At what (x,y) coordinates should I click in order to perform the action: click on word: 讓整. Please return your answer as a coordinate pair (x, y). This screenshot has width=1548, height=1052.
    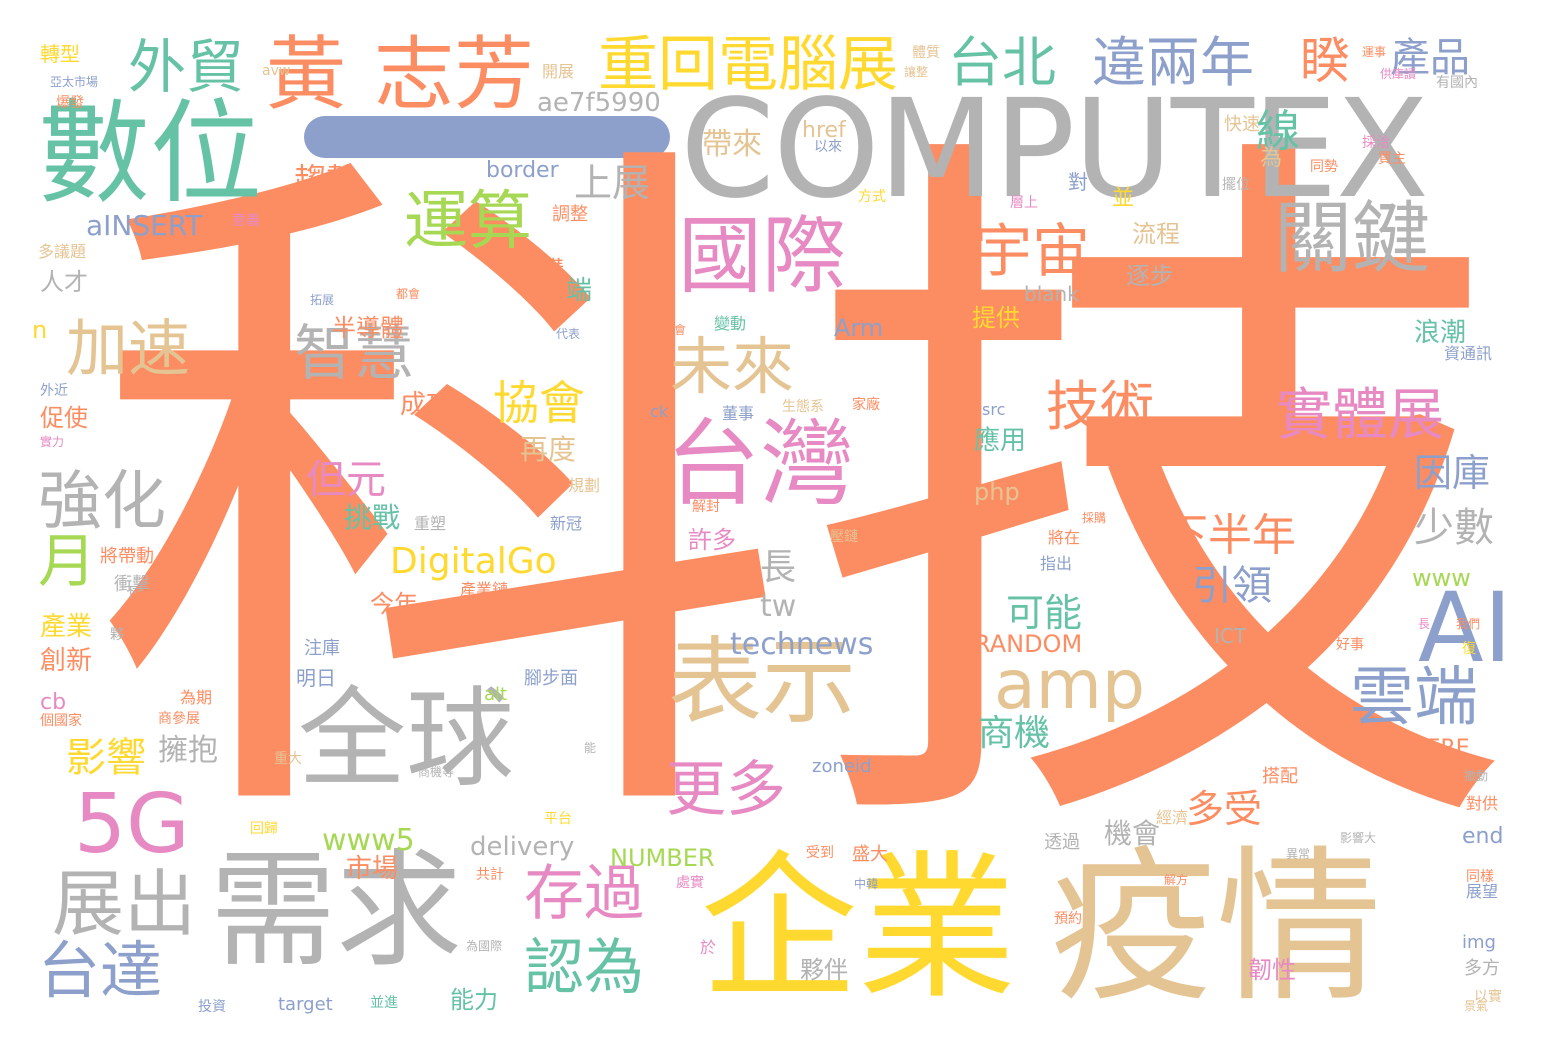
    Looking at the image, I should click on (916, 72).